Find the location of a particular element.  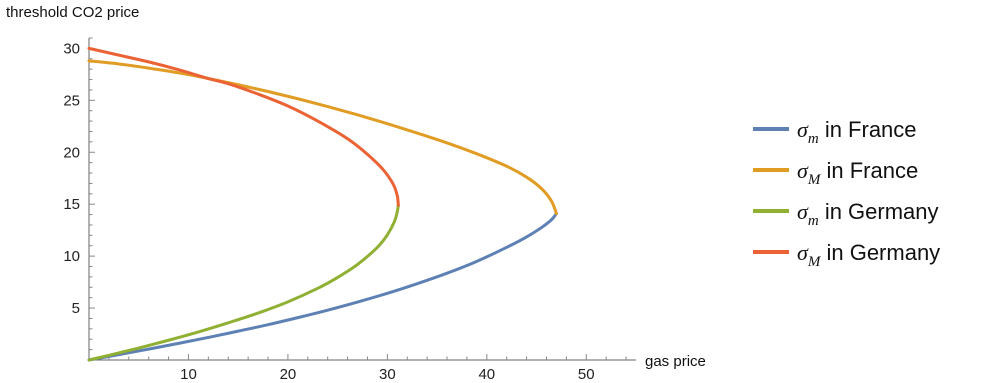

series-line-sigma-m-germany is located at coordinates (243, 282).